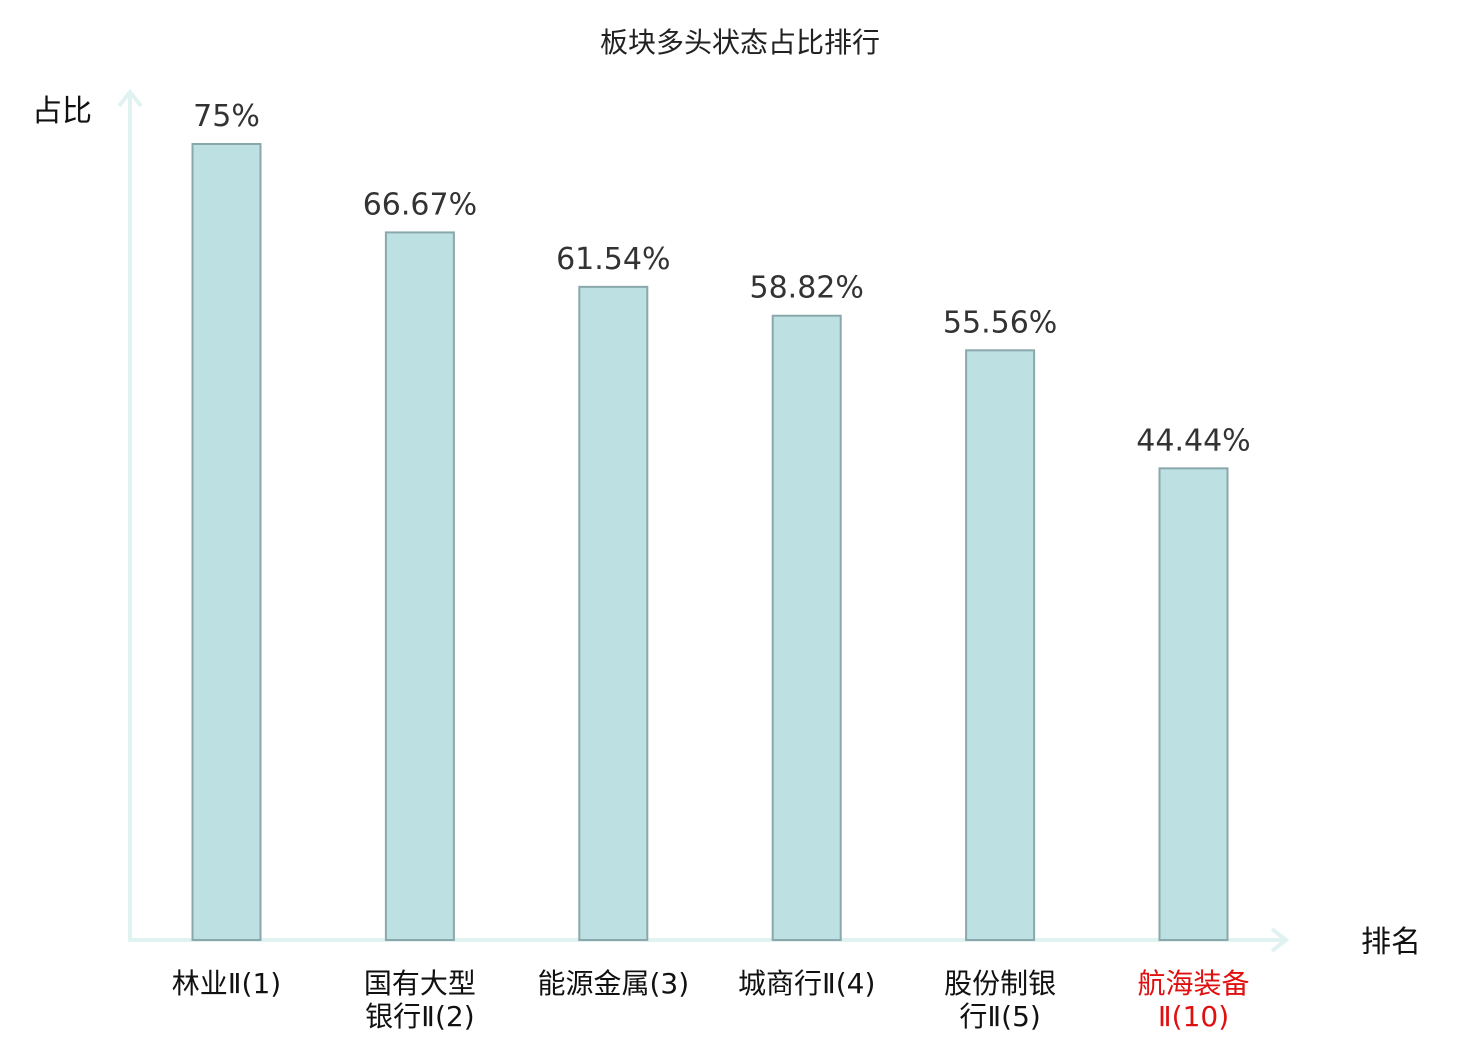 Image resolution: width=1480 pixels, height=1040 pixels. I want to click on chart-title: 板块多头状态占比排行, so click(740, 42).